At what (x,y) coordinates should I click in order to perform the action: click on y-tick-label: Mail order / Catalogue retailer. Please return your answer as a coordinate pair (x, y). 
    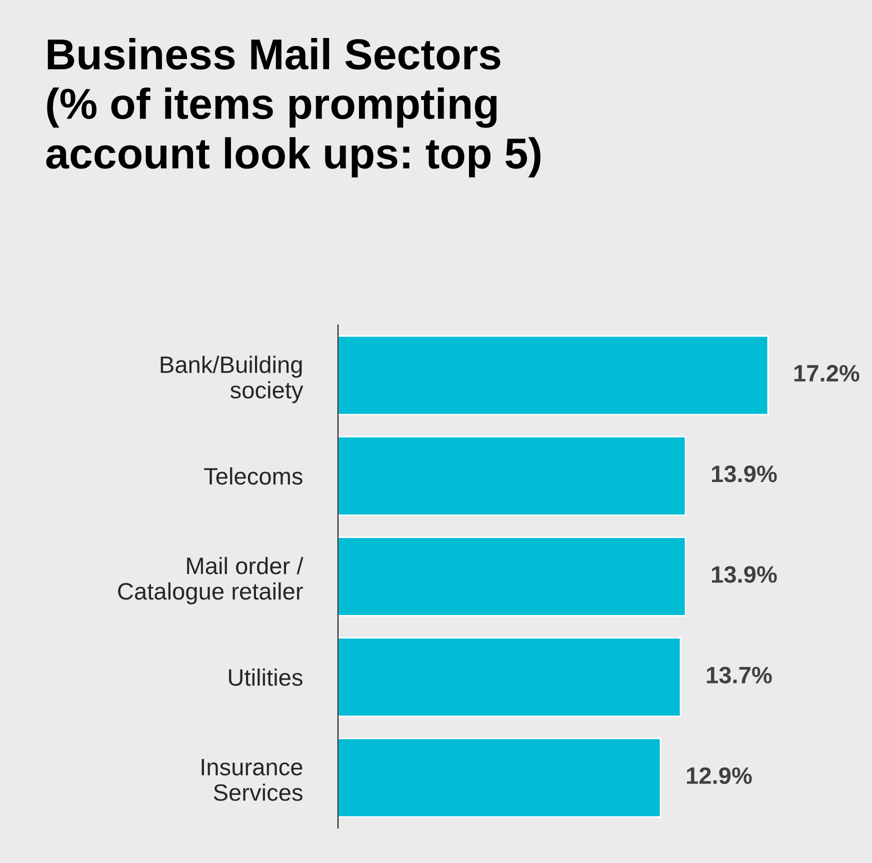
    Looking at the image, I should click on (211, 580).